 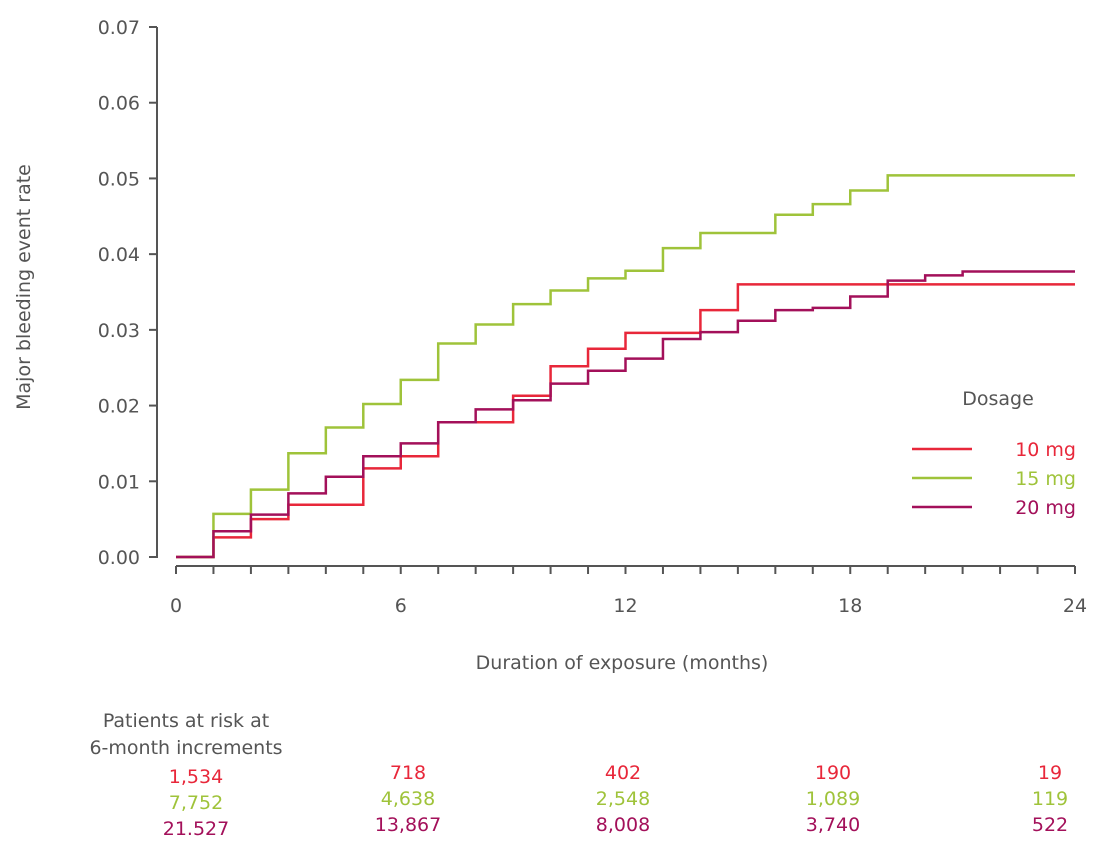 I want to click on risk-table-value: 402, so click(x=623, y=773).